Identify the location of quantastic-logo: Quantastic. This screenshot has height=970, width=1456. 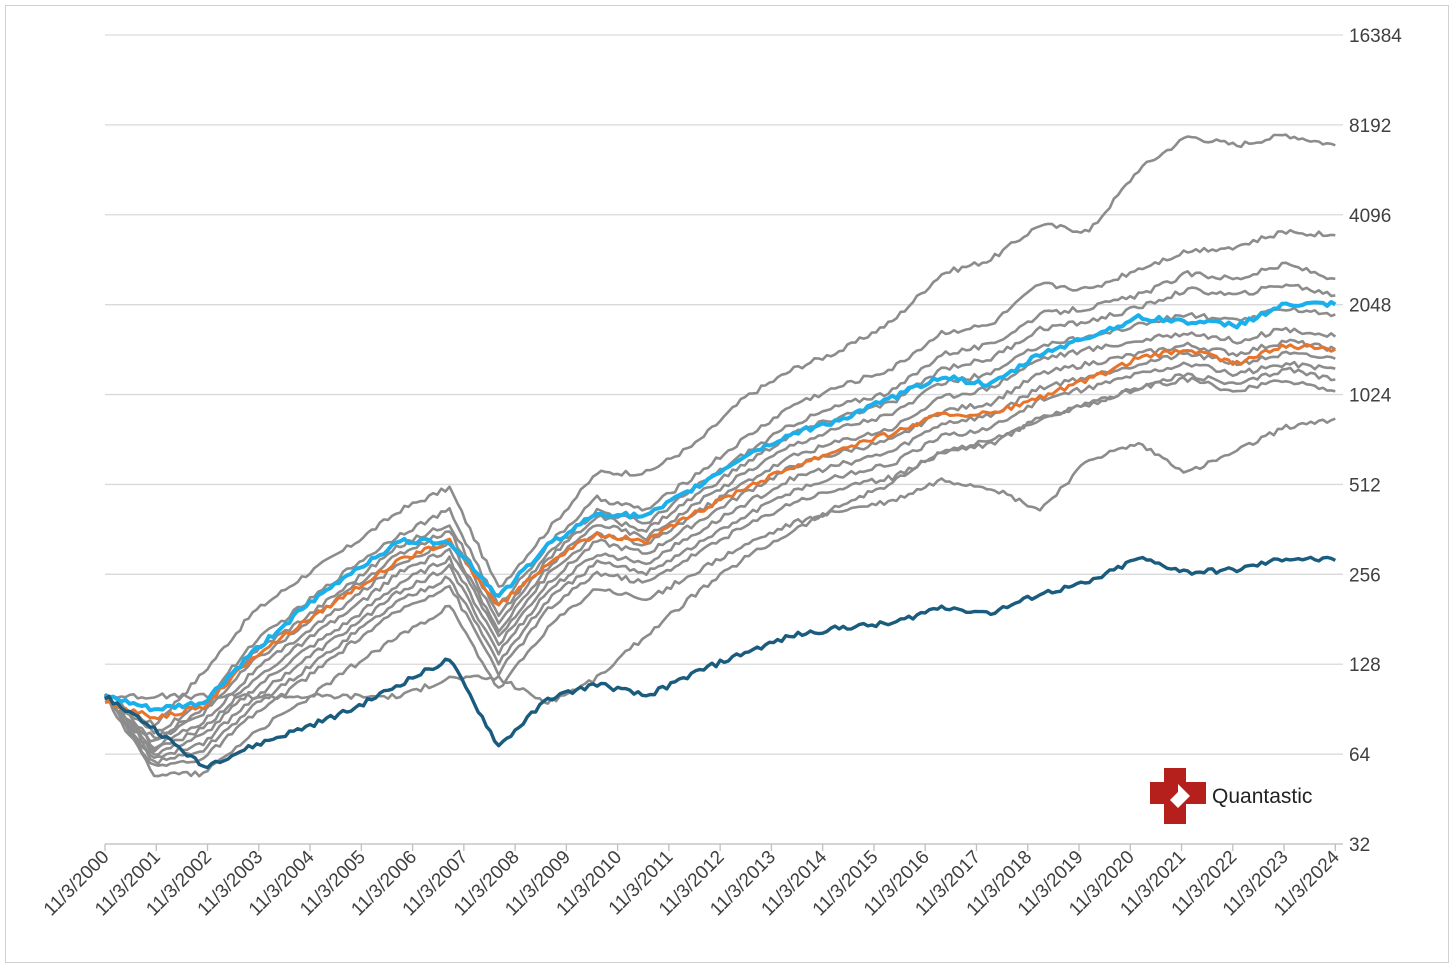
(1231, 796).